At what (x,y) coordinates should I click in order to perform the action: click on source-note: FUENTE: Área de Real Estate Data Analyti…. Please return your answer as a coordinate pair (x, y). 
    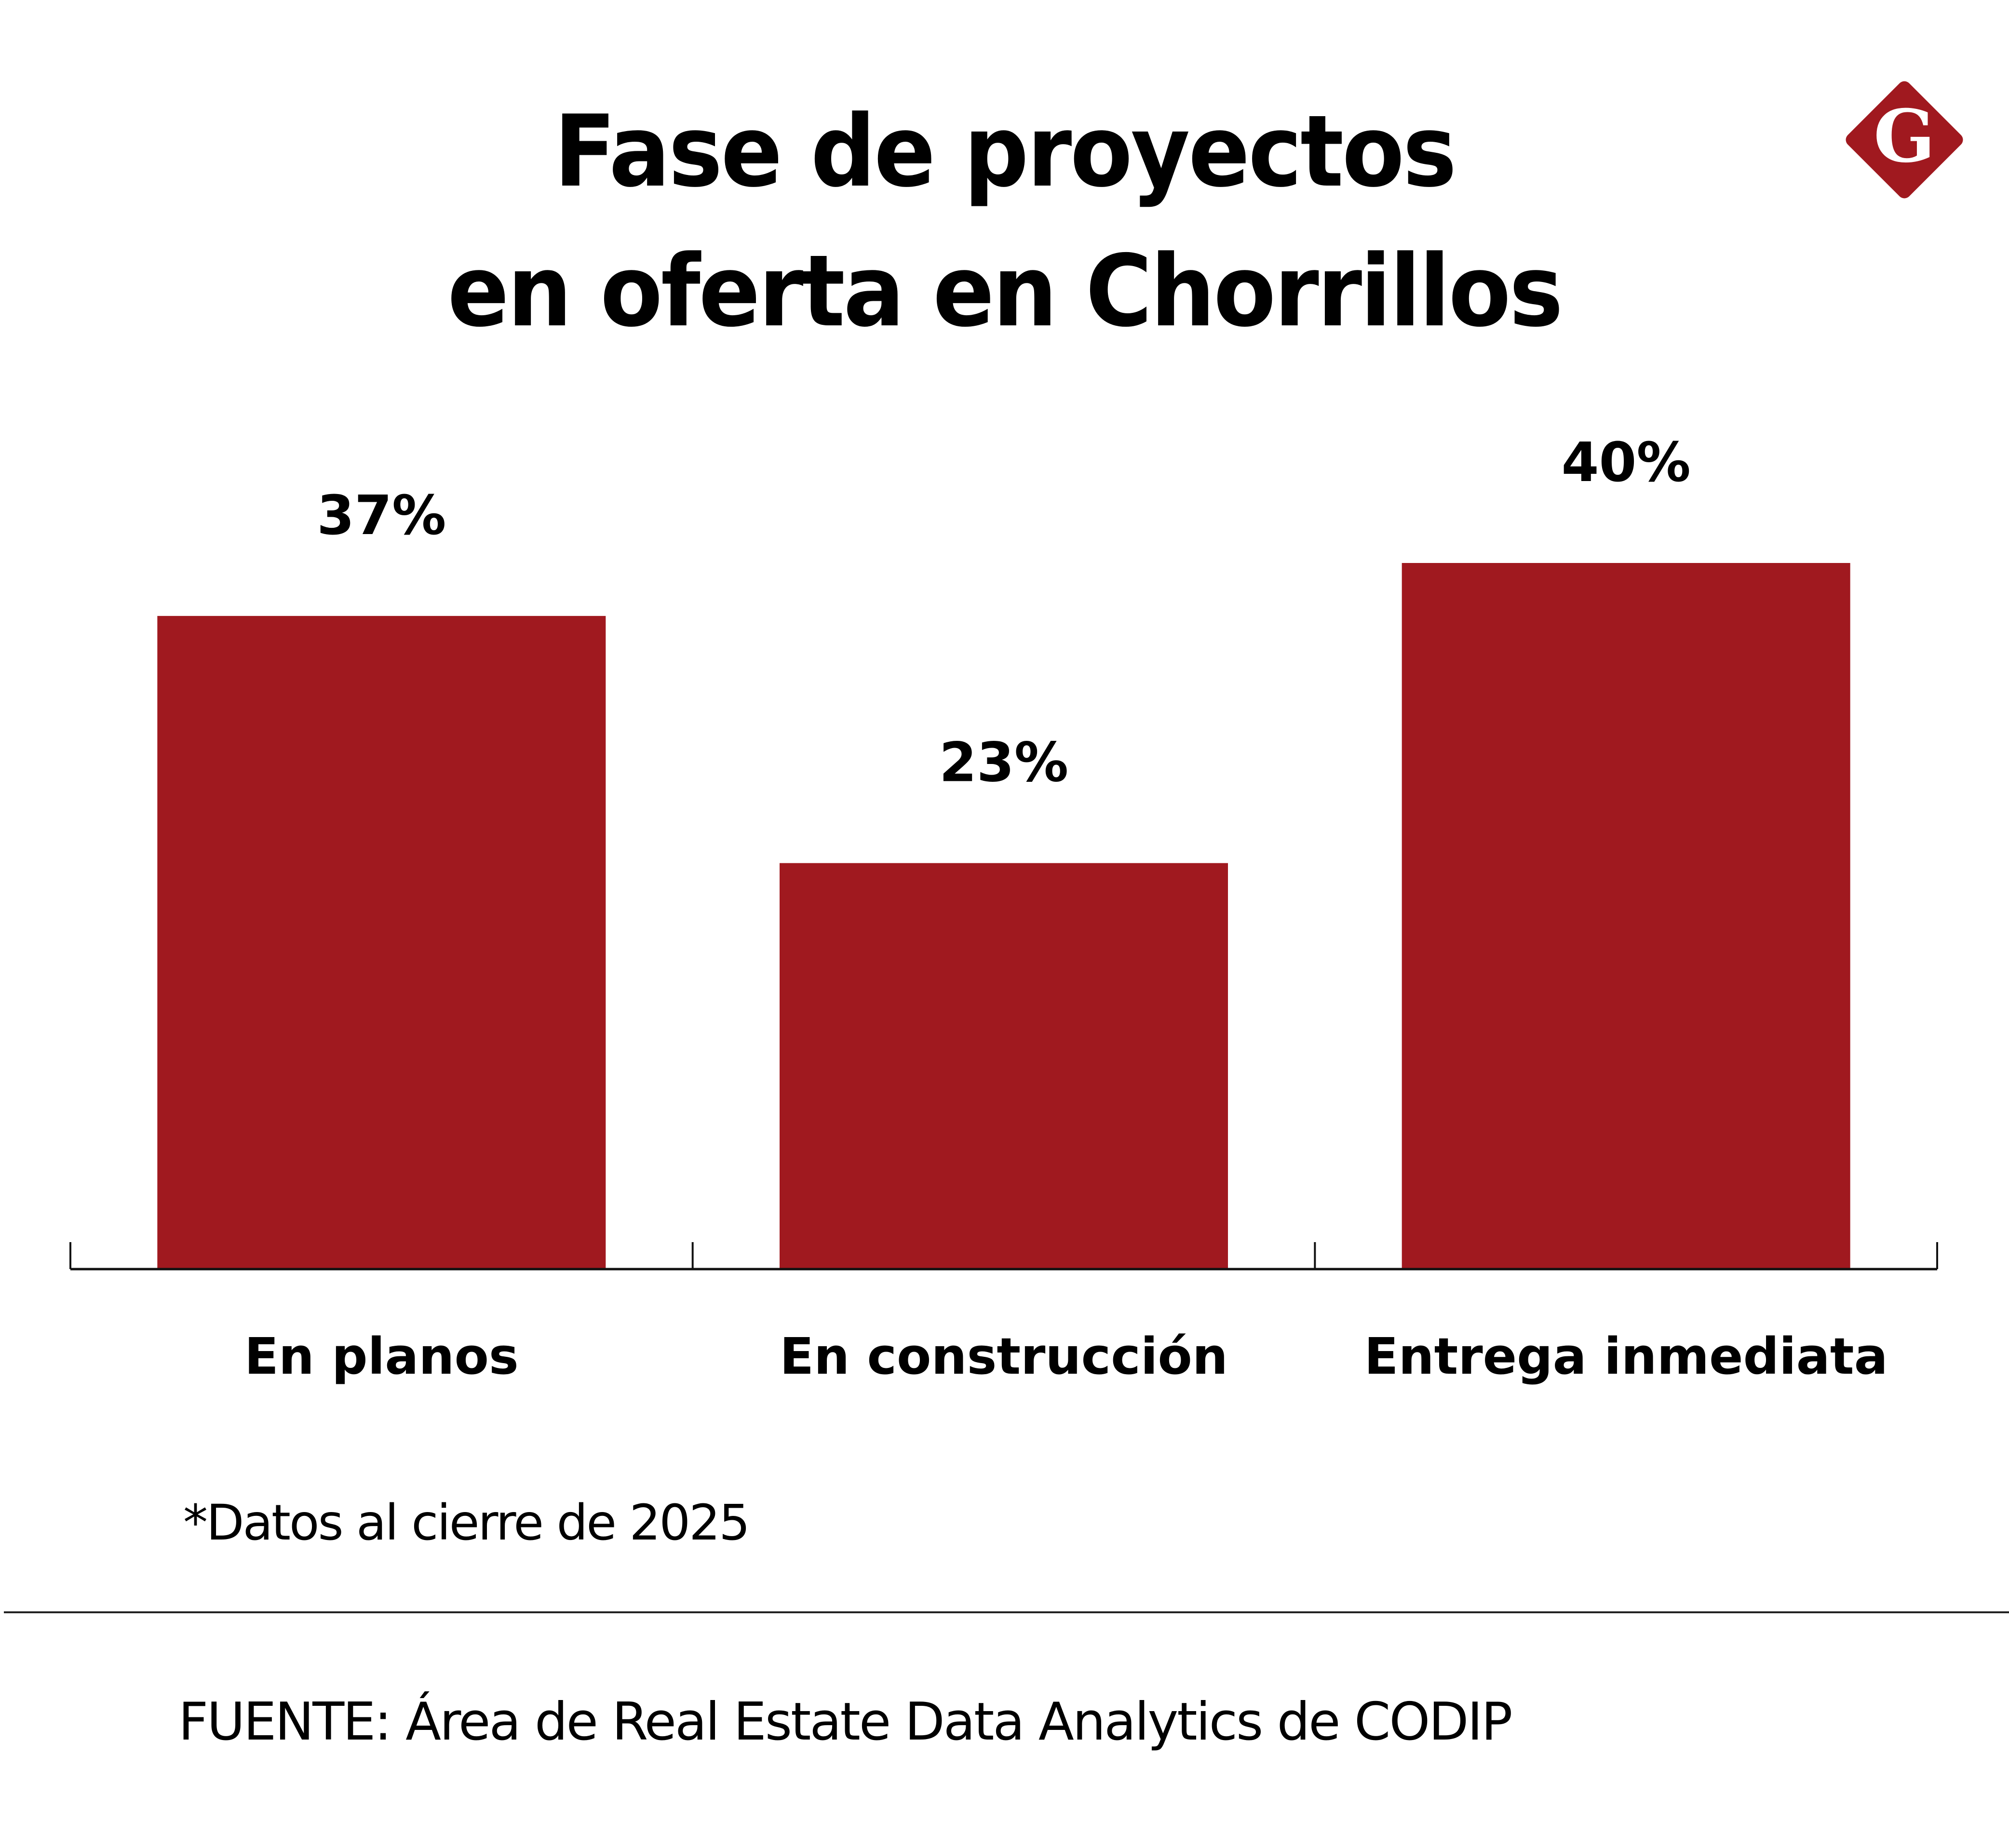
    Looking at the image, I should click on (845, 1722).